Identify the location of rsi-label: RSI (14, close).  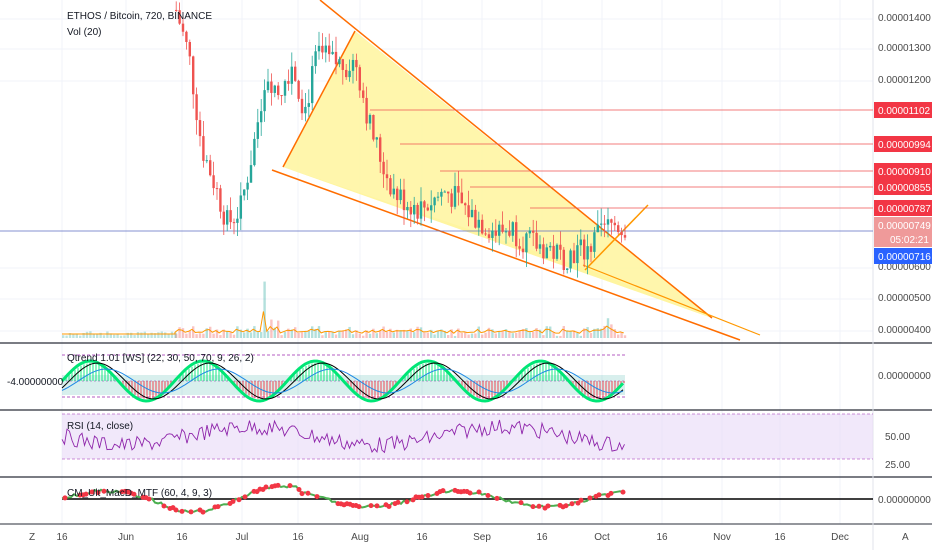
(100, 426).